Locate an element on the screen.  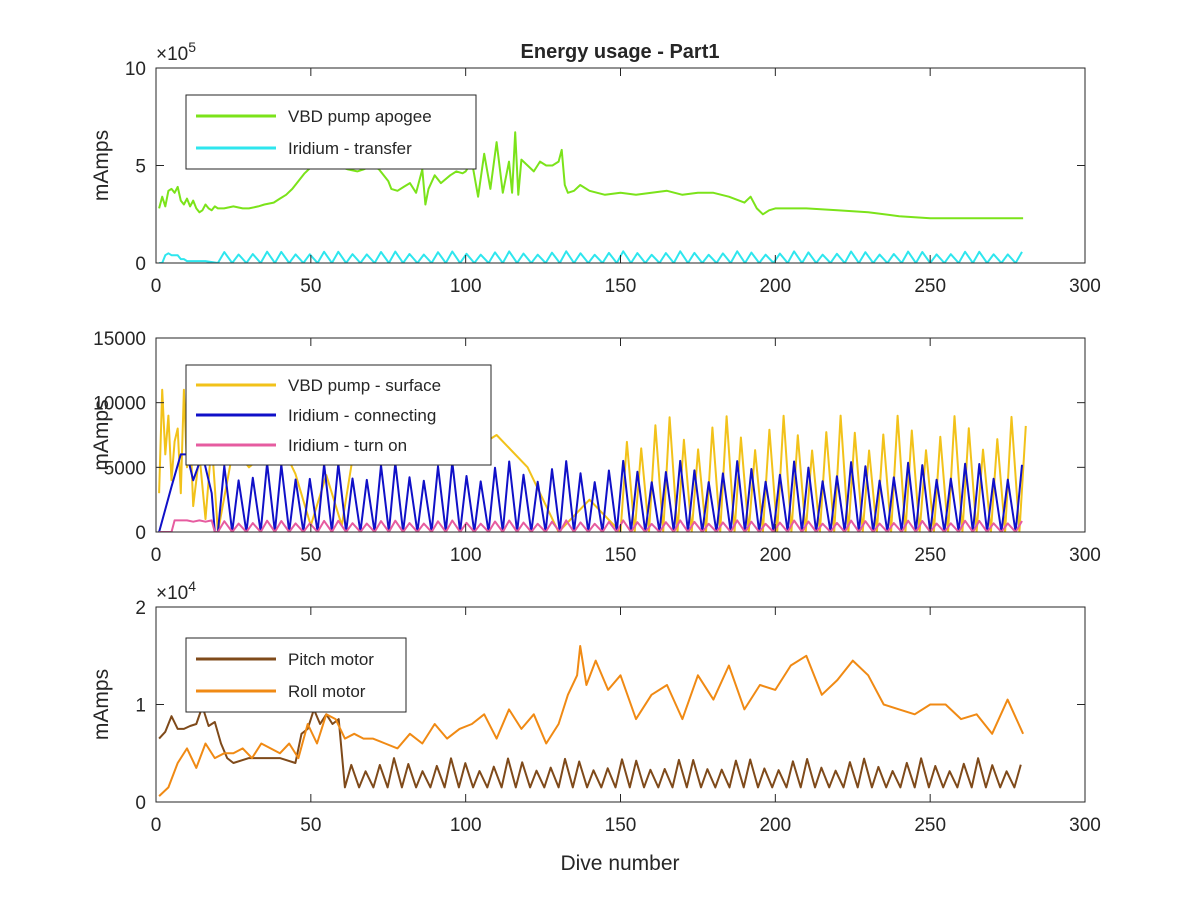
y-tick-label: 10000 is located at coordinates (119, 404).